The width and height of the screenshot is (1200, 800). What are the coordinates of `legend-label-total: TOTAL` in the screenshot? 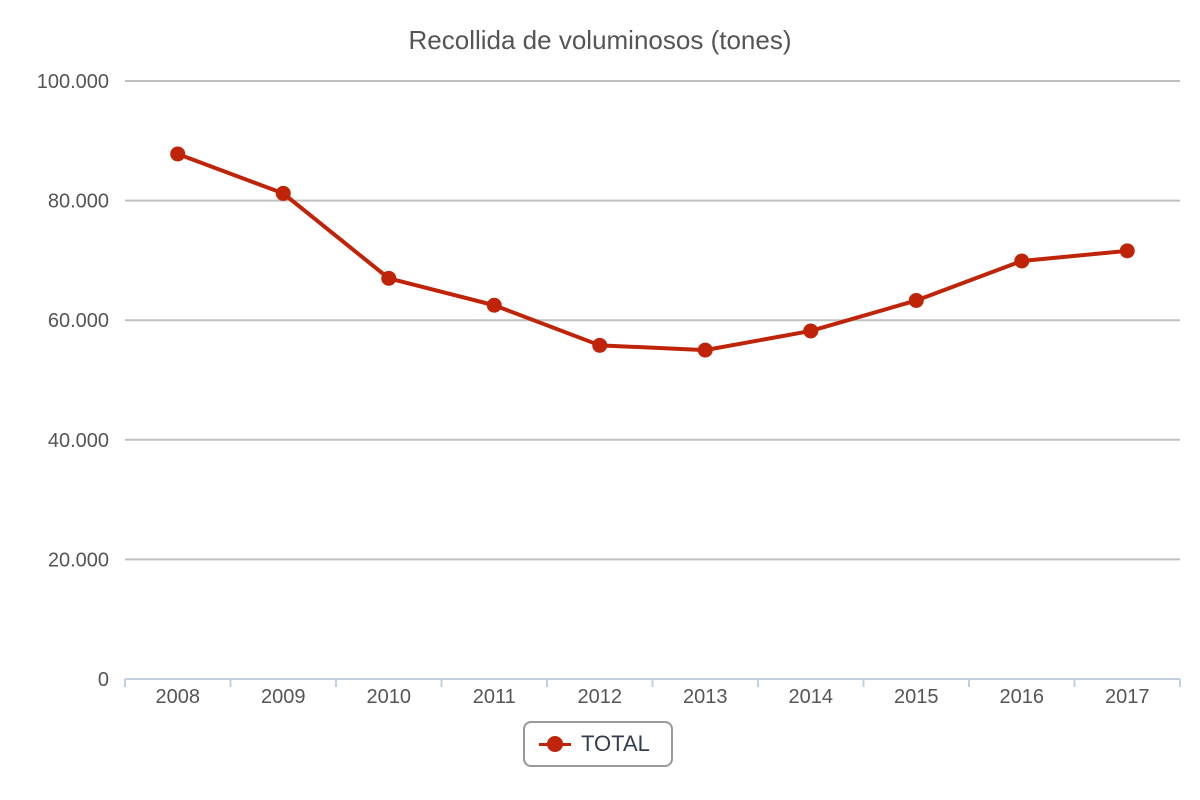 It's located at (615, 743).